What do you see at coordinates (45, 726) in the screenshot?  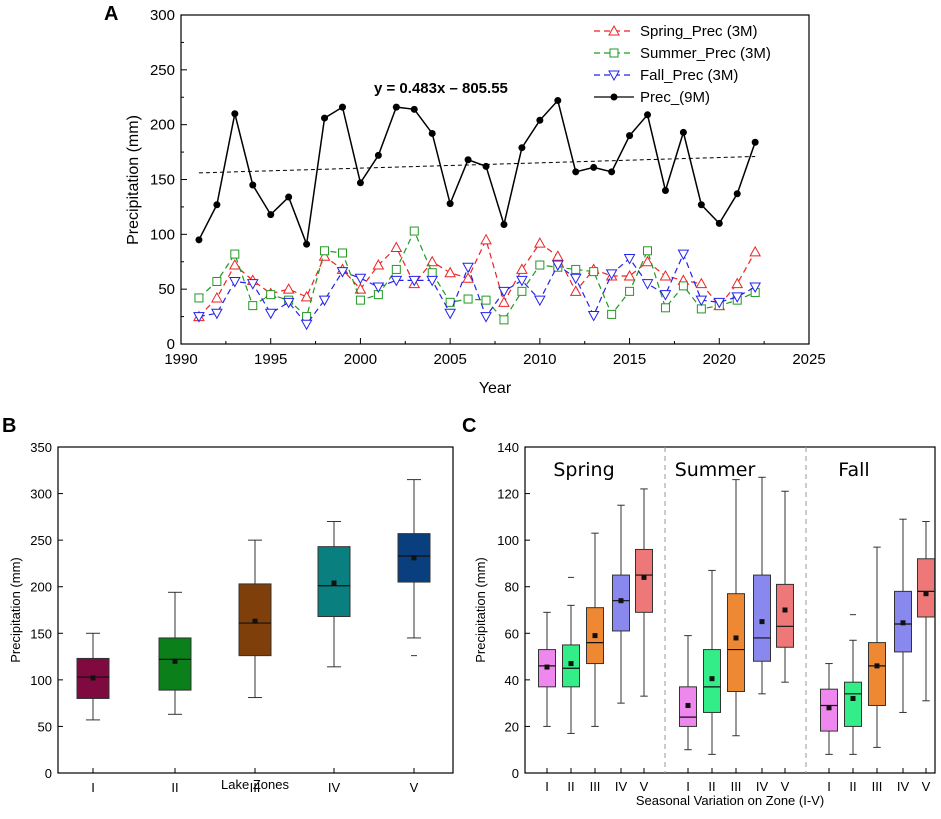 I see `y-tick-label: 50` at bounding box center [45, 726].